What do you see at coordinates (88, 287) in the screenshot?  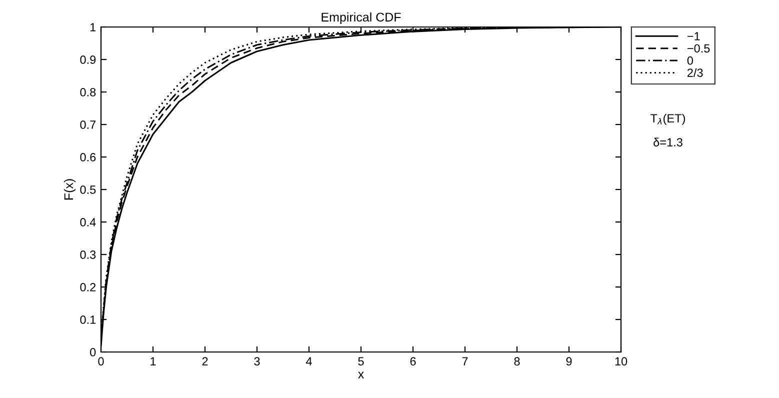 I see `y-tick-label: 0.2` at bounding box center [88, 287].